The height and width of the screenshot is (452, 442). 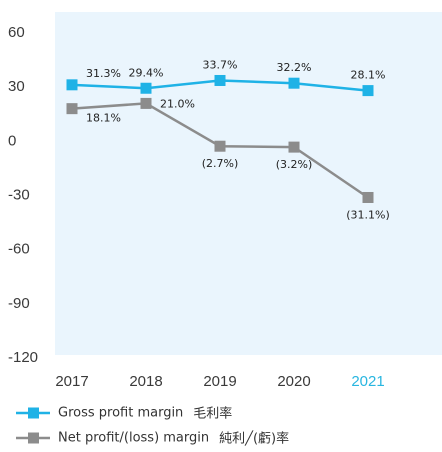 I want to click on data-label: 18.1%, so click(x=103, y=118).